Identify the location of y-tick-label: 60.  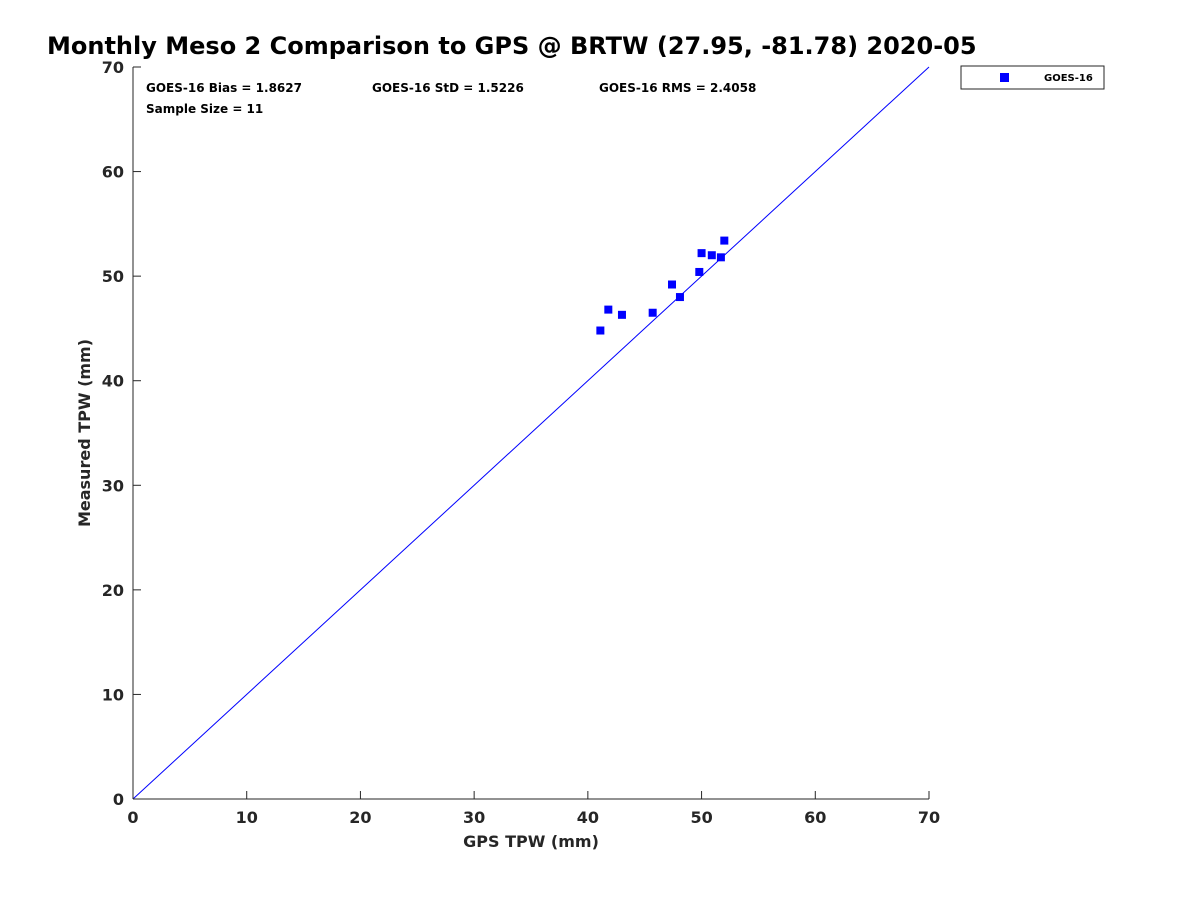
(113, 172).